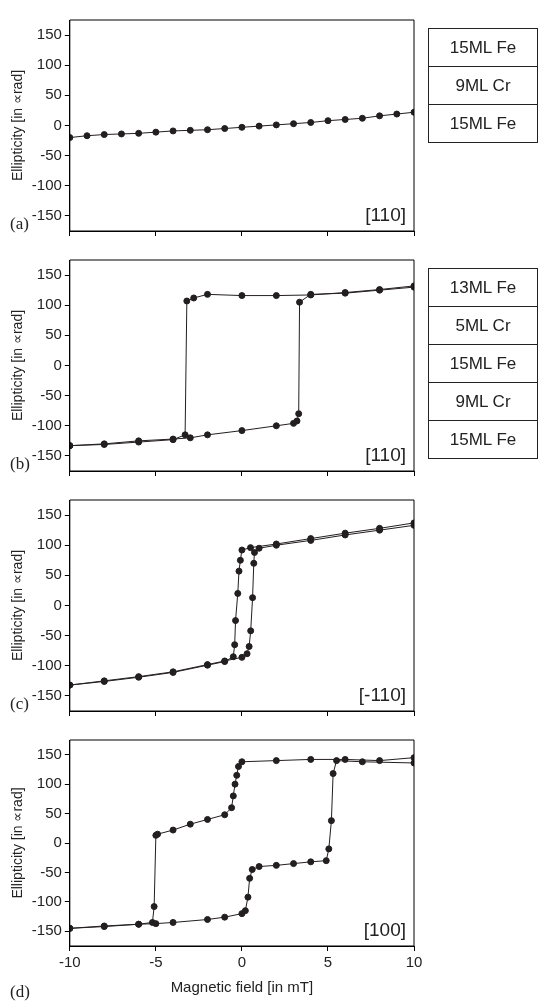 This screenshot has height=1003, width=543. I want to click on x-tick-label: -10, so click(69, 962).